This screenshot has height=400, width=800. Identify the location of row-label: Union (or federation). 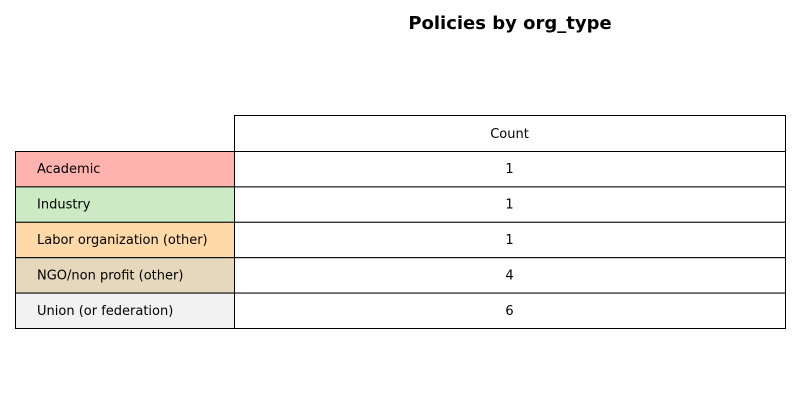
(105, 311).